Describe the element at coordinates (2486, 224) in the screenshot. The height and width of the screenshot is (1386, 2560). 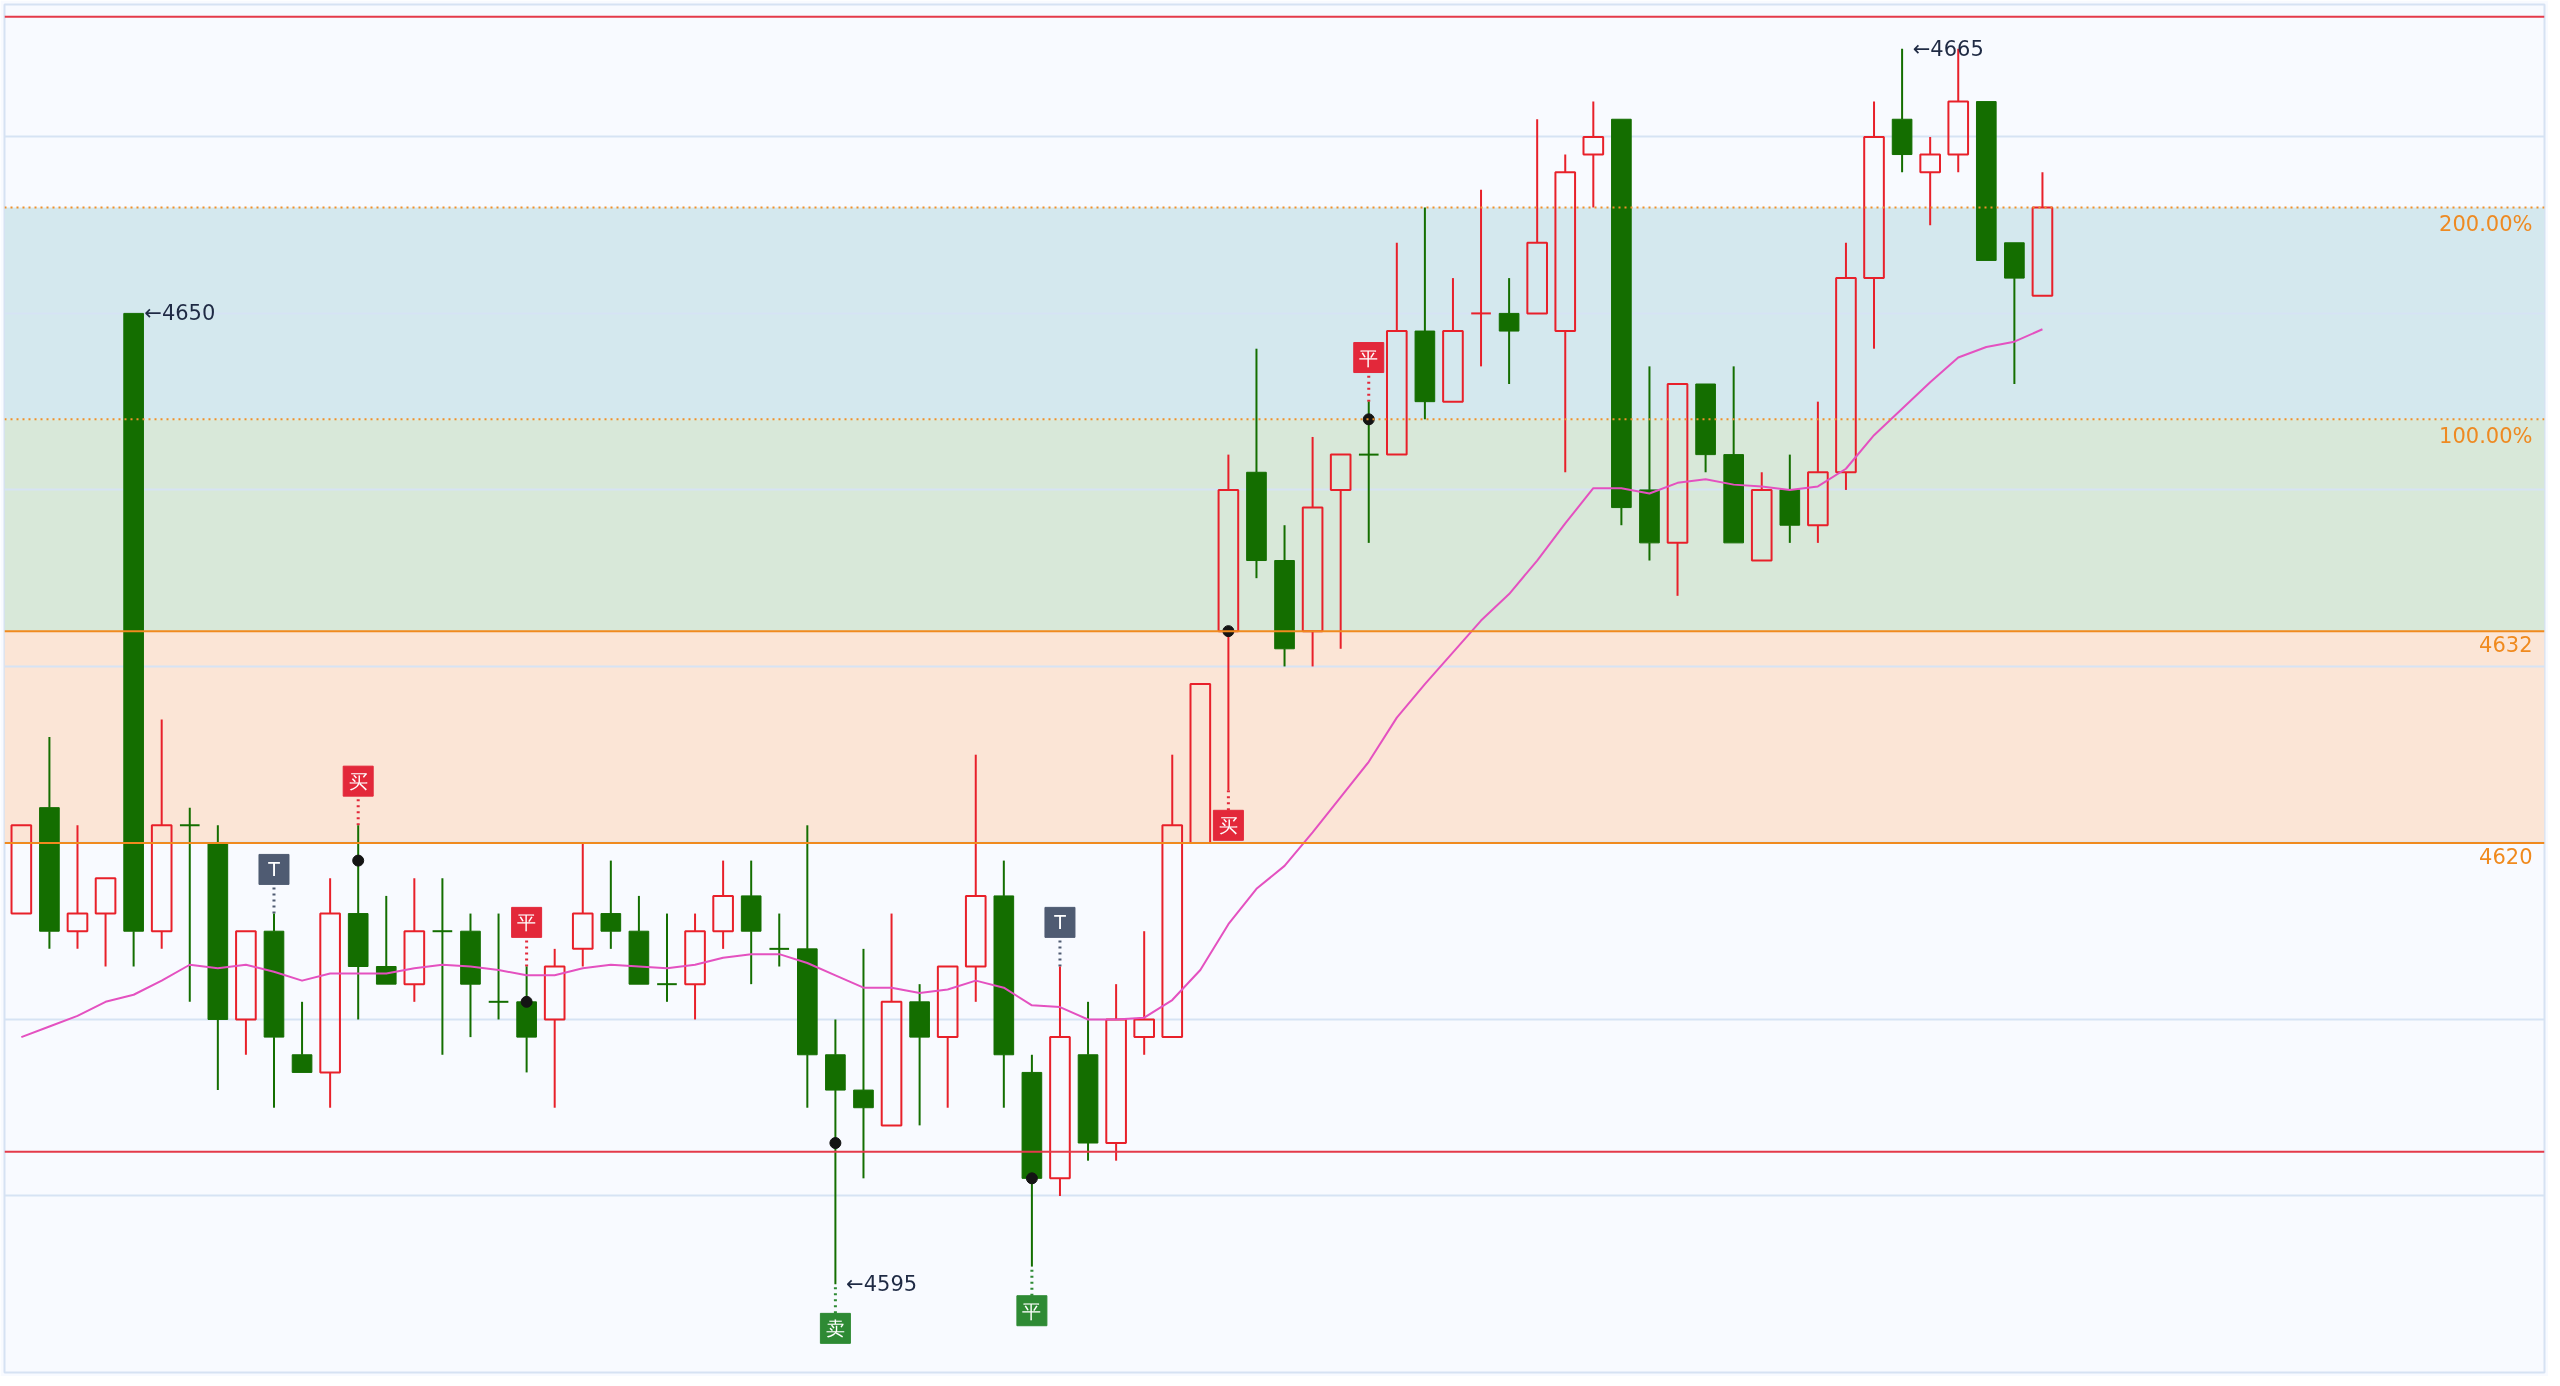
I see `band-label: 200.00%` at that location.